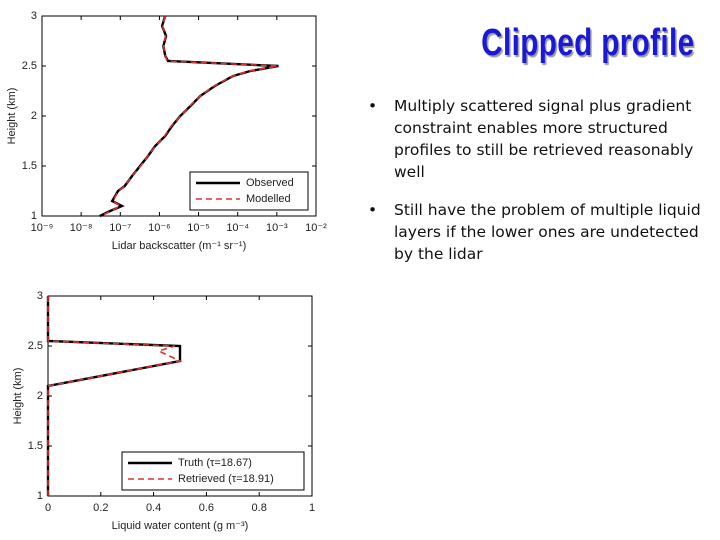 Image resolution: width=720 pixels, height=540 pixels. Describe the element at coordinates (226, 479) in the screenshot. I see `legend-label: Retrieved (τ=18.91)` at that location.